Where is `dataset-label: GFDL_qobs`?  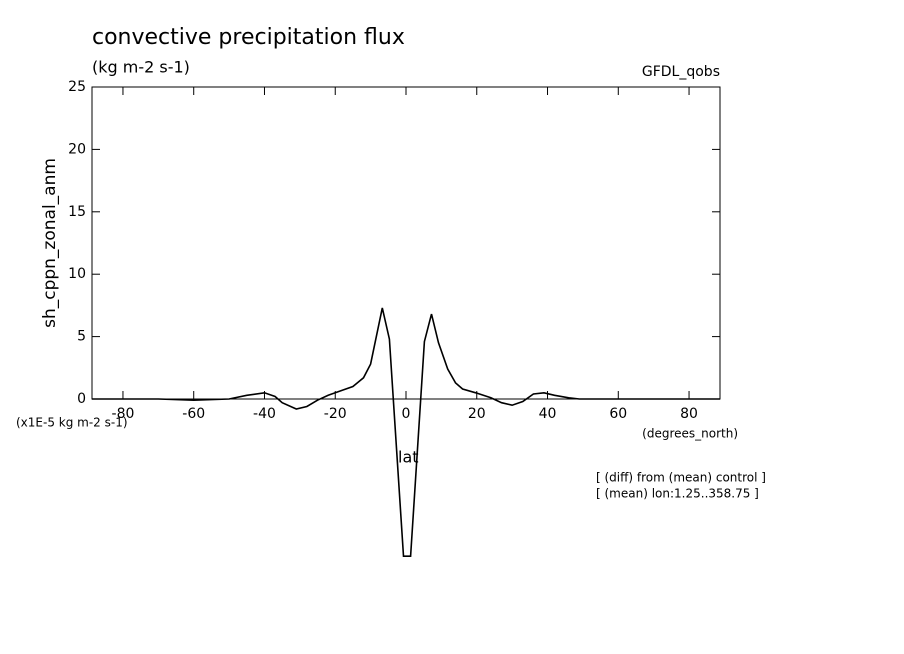 dataset-label: GFDL_qobs is located at coordinates (681, 72).